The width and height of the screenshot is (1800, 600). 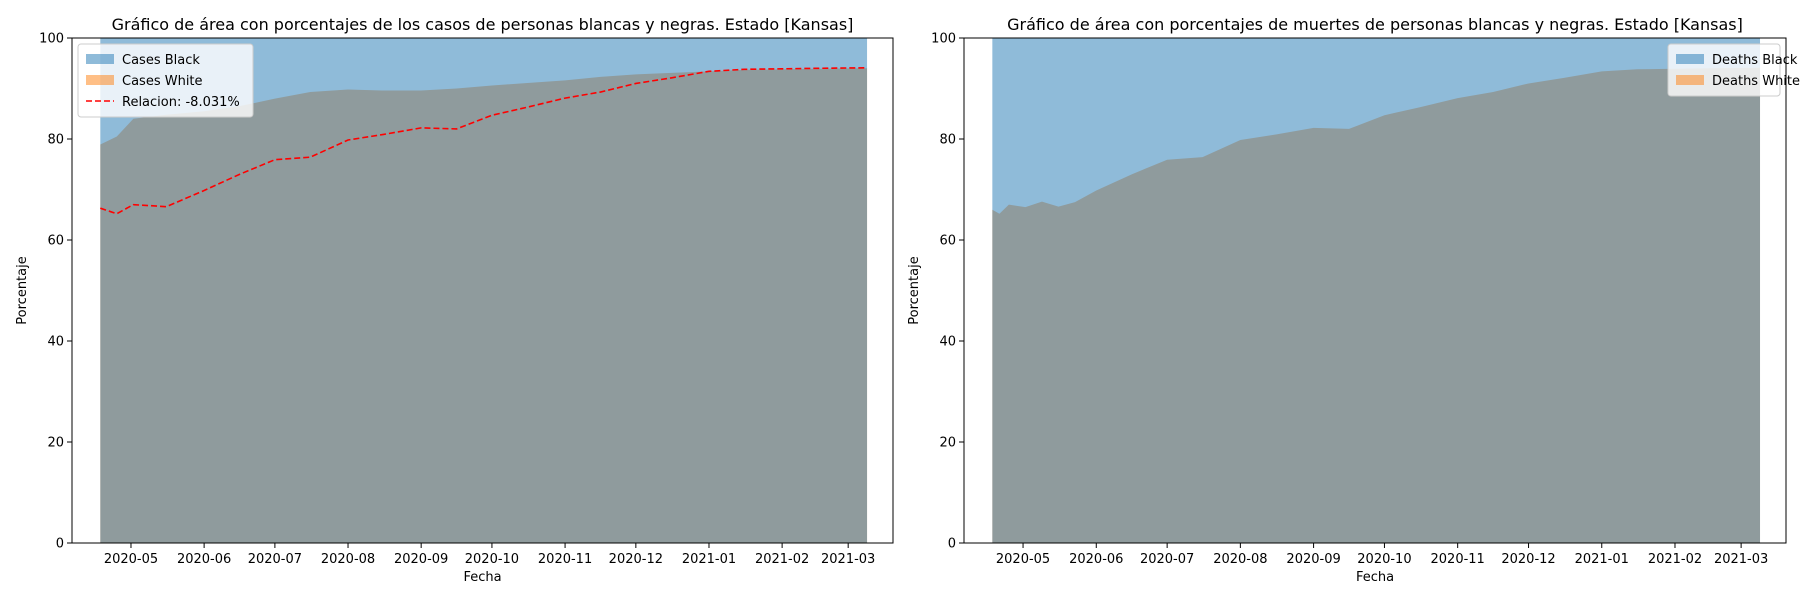 I want to click on legend: Deaths Black Deaths White, so click(x=1733, y=70).